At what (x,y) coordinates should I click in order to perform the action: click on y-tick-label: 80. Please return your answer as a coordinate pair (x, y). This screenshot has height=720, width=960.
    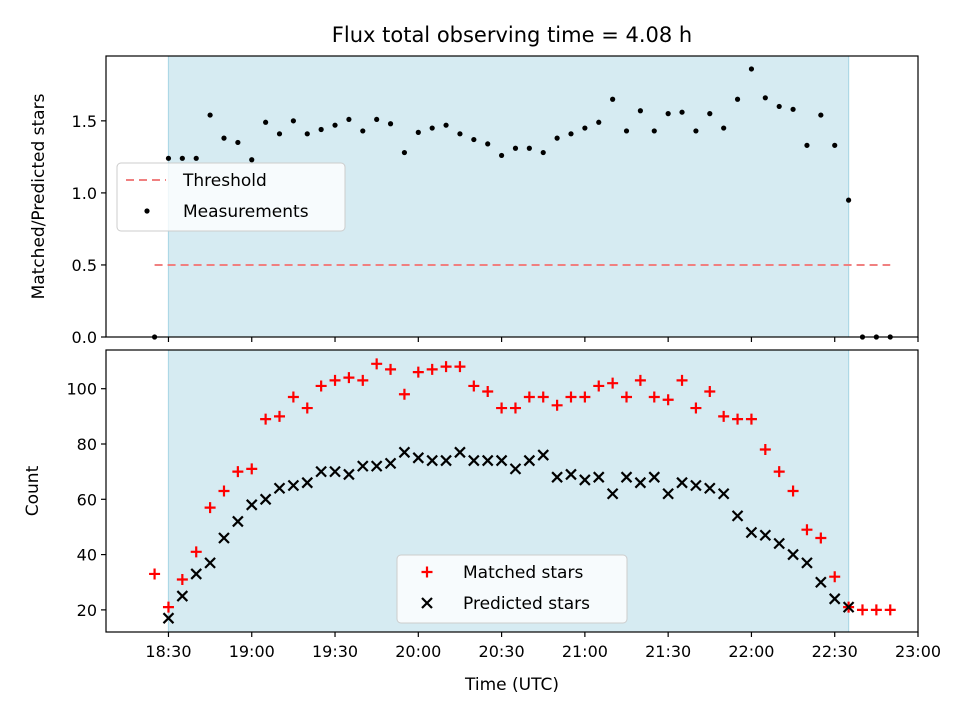
    Looking at the image, I should click on (87, 444).